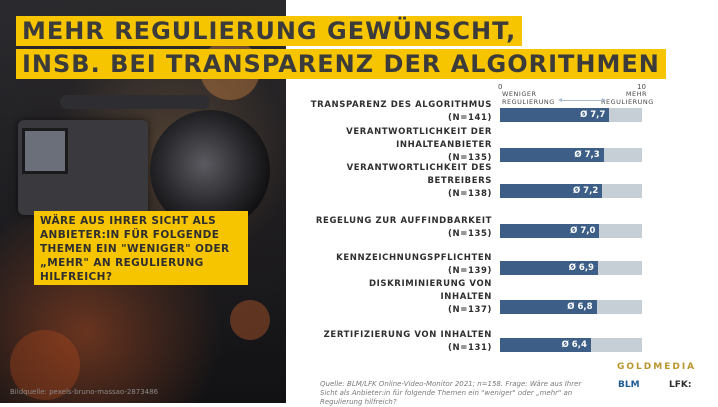 The width and height of the screenshot is (718, 407). What do you see at coordinates (466, 296) in the screenshot?
I see `category-label-line: INHALTEN` at bounding box center [466, 296].